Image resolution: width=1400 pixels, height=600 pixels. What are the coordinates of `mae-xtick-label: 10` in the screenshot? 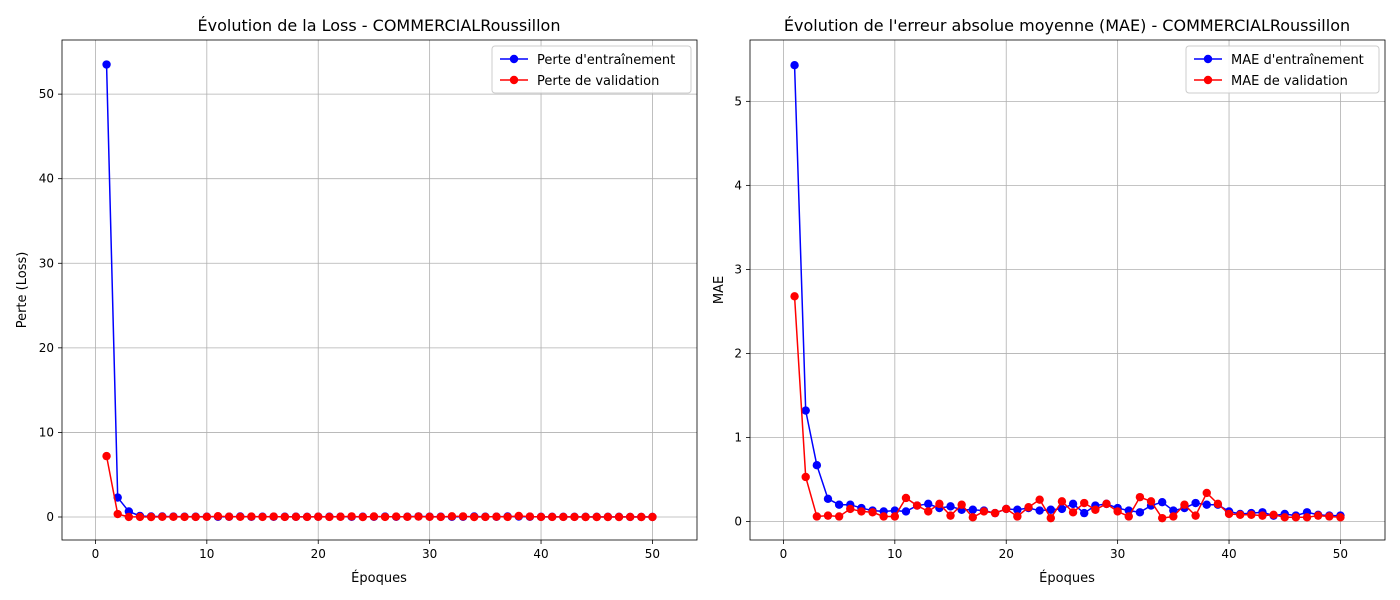 It's located at (894, 554).